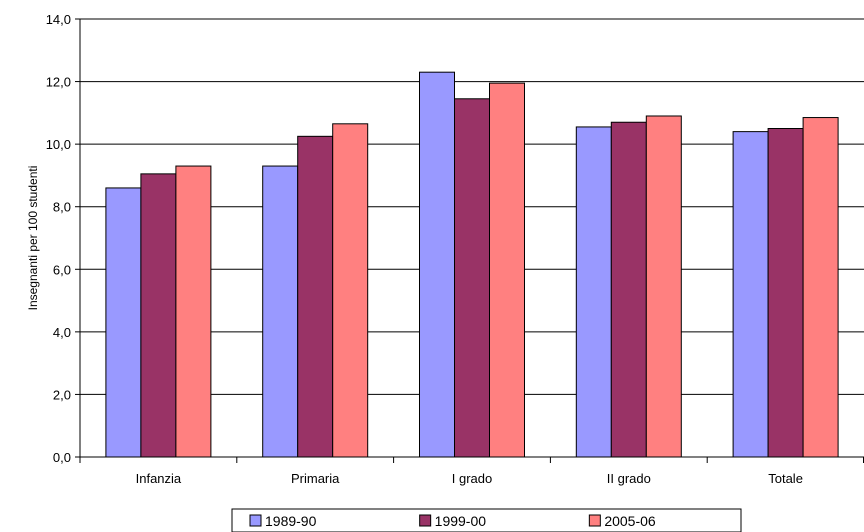  Describe the element at coordinates (315, 478) in the screenshot. I see `x-tick-label: Primaria` at that location.